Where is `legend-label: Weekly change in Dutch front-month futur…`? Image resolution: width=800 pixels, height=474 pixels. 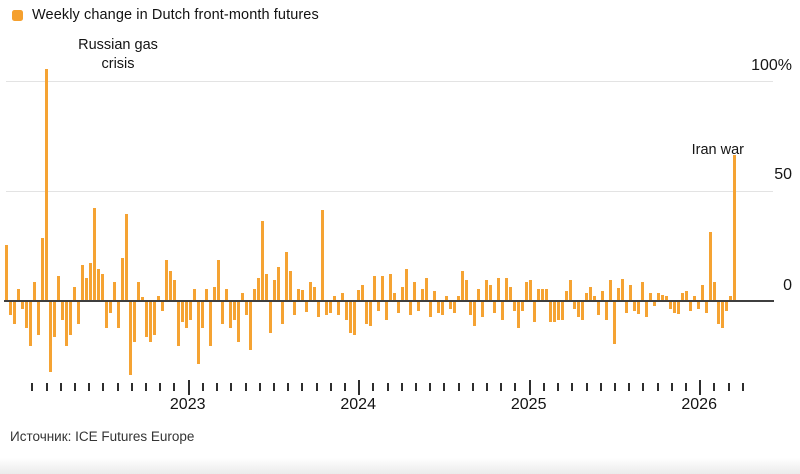
legend-label: Weekly change in Dutch front-month futur… is located at coordinates (175, 15).